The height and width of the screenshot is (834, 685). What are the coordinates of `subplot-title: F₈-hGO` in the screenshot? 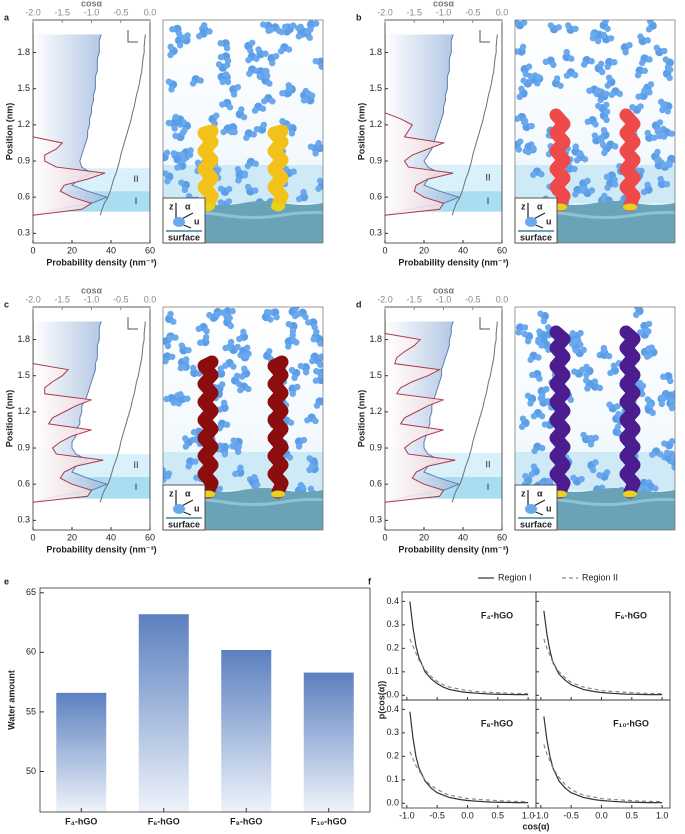 It's located at (497, 723).